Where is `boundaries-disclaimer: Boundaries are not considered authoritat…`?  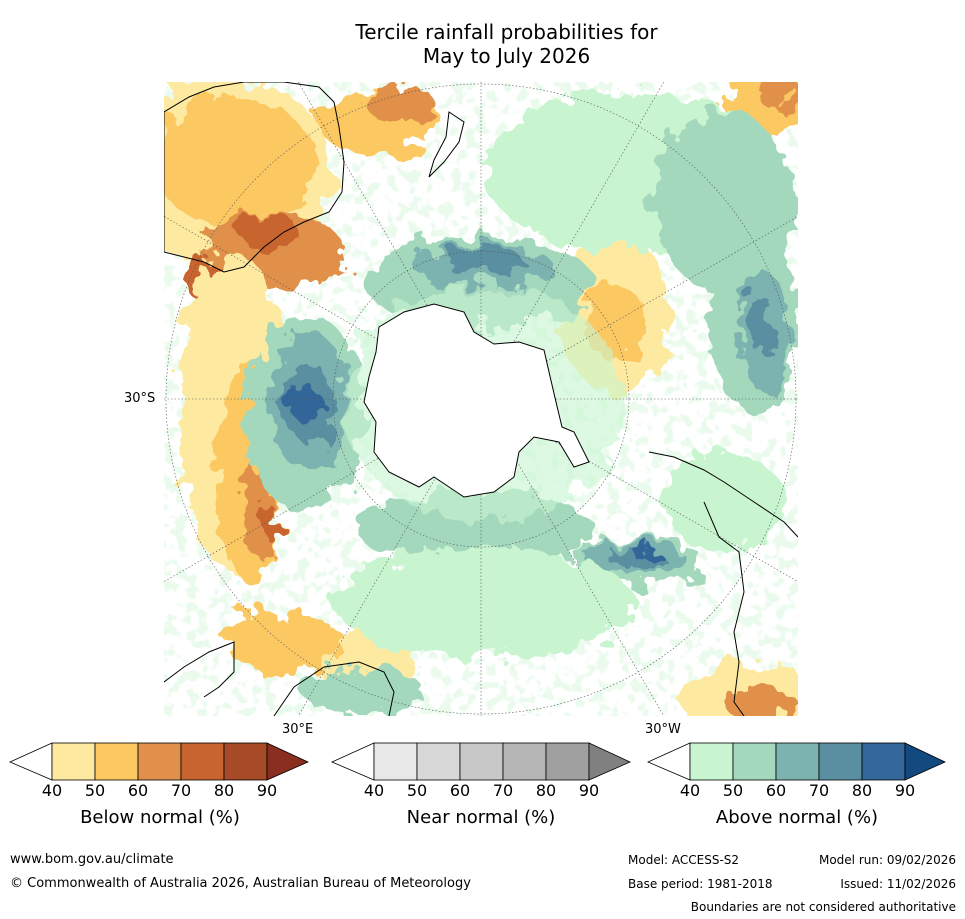
boundaries-disclaimer: Boundaries are not considered authoritat… is located at coordinates (823, 907).